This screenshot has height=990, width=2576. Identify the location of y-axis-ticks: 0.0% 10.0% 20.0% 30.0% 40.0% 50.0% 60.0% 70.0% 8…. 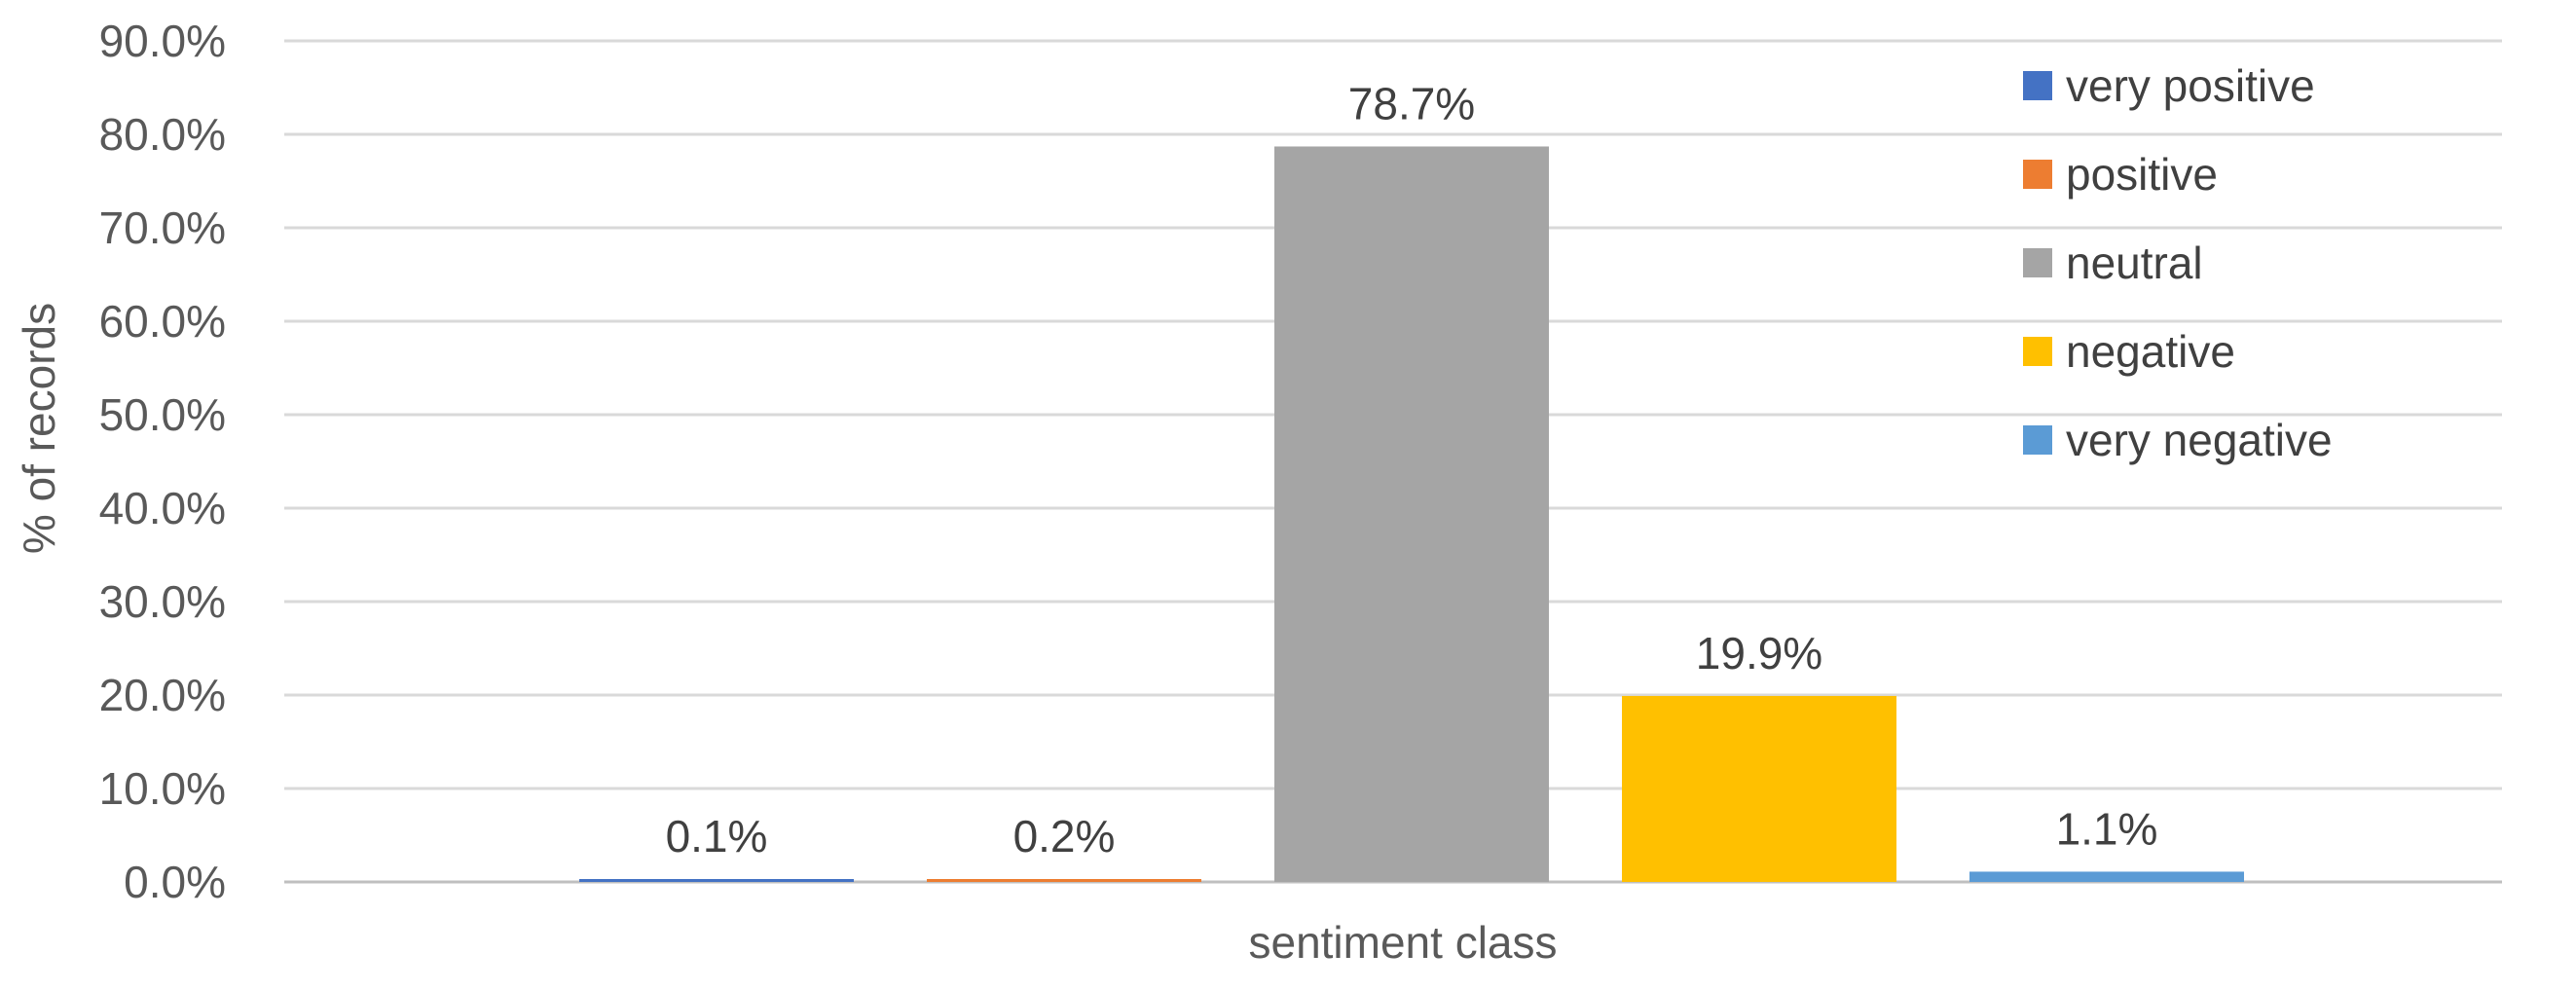
(162, 461).